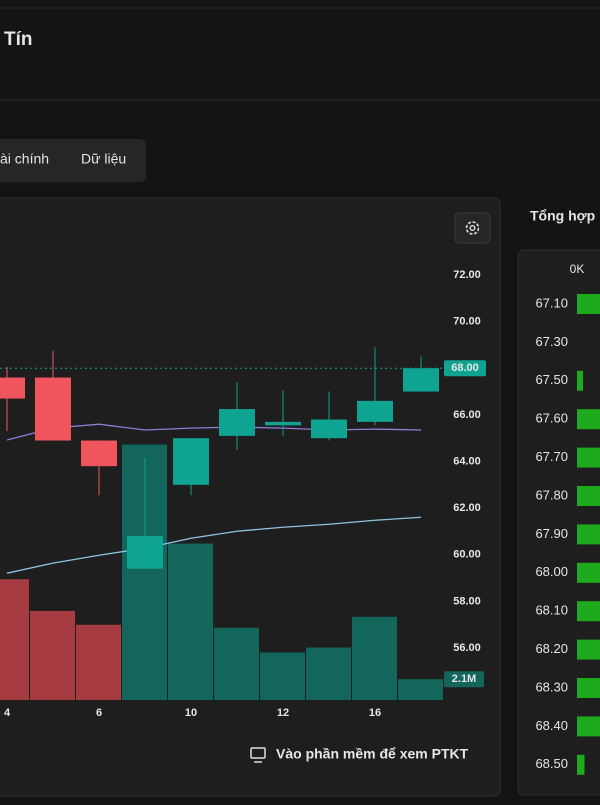 The image size is (600, 805). Describe the element at coordinates (551, 571) in the screenshot. I see `price-label: 68.00` at that location.